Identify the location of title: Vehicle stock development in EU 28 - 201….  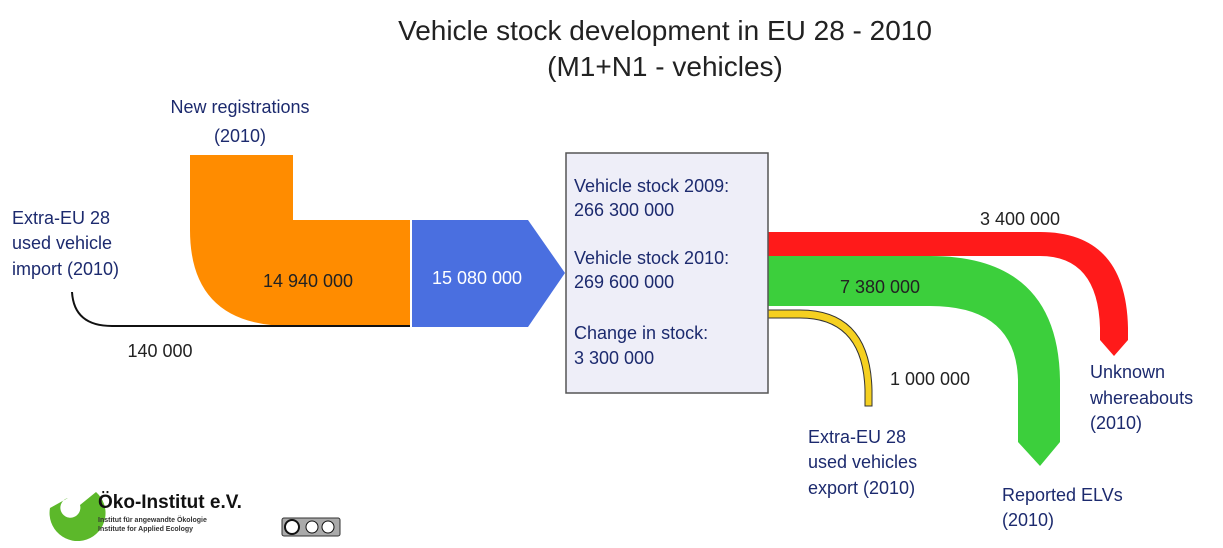
(665, 30).